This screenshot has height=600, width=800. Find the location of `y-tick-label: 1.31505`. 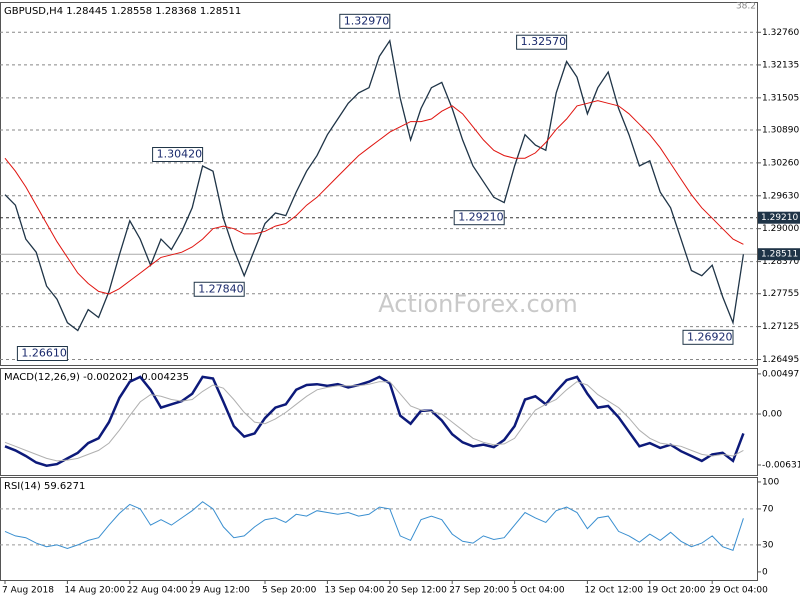

y-tick-label: 1.31505 is located at coordinates (780, 98).